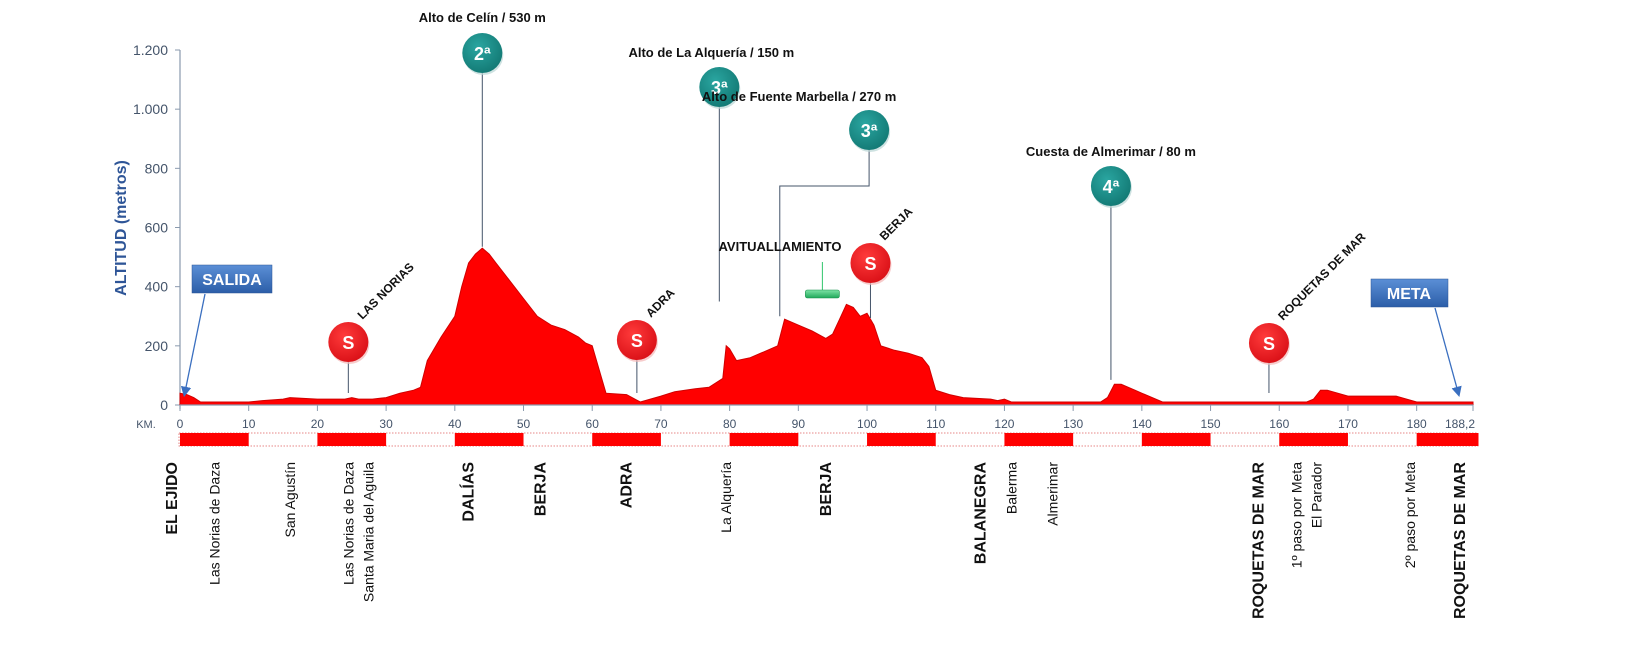 The image size is (1644, 669). Describe the element at coordinates (935, 424) in the screenshot. I see `x-tick-label: 110` at that location.